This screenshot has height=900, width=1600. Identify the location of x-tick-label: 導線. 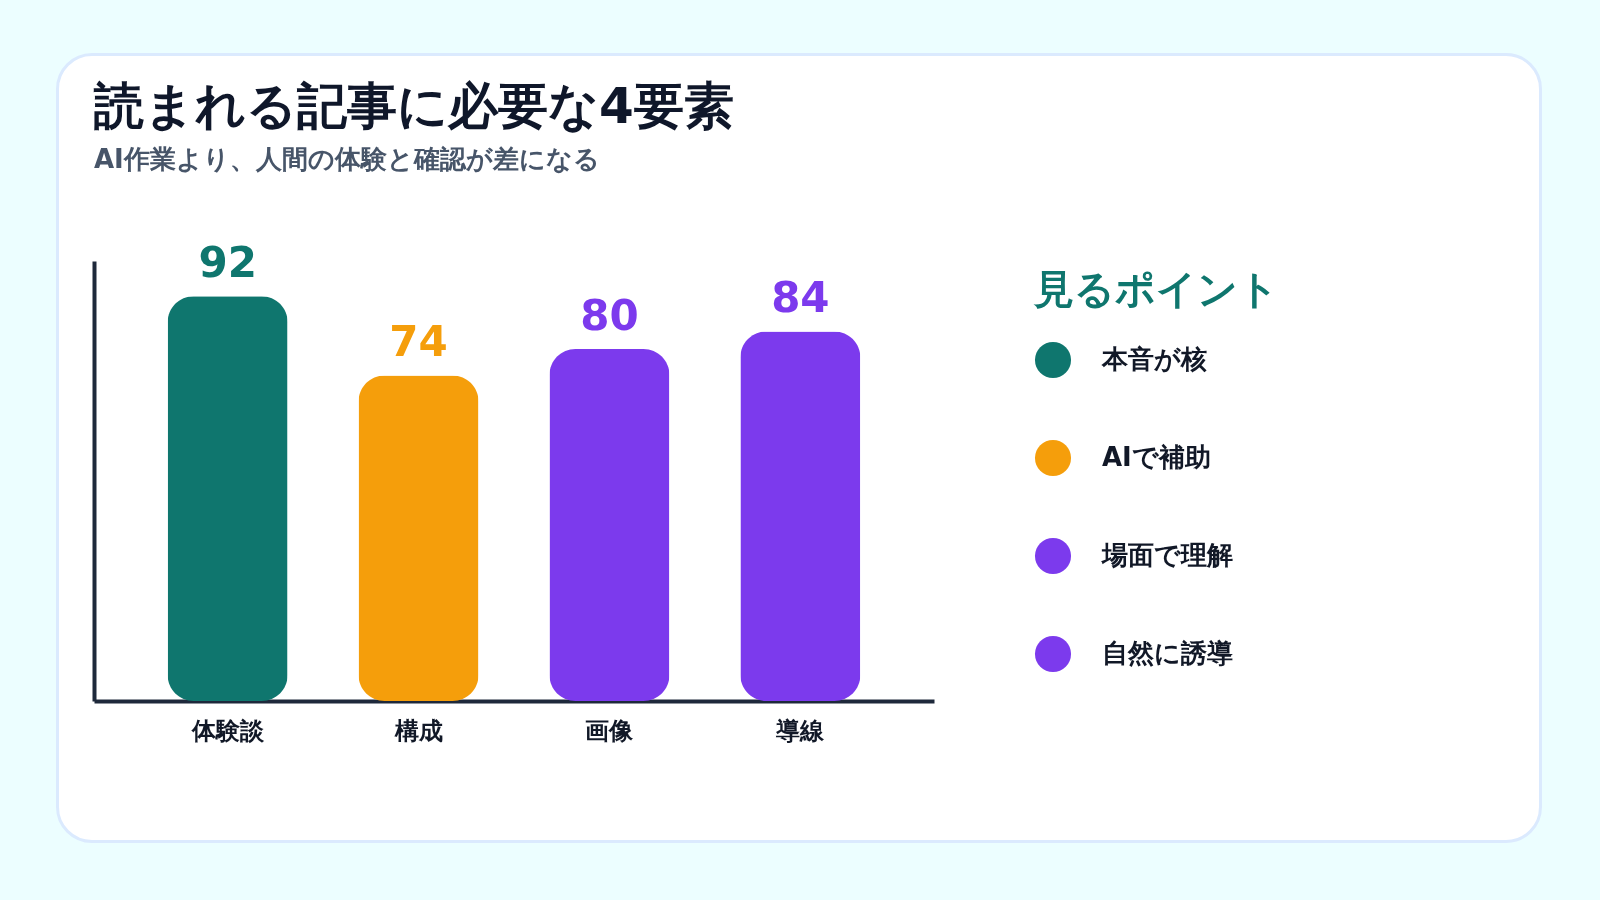
(800, 730).